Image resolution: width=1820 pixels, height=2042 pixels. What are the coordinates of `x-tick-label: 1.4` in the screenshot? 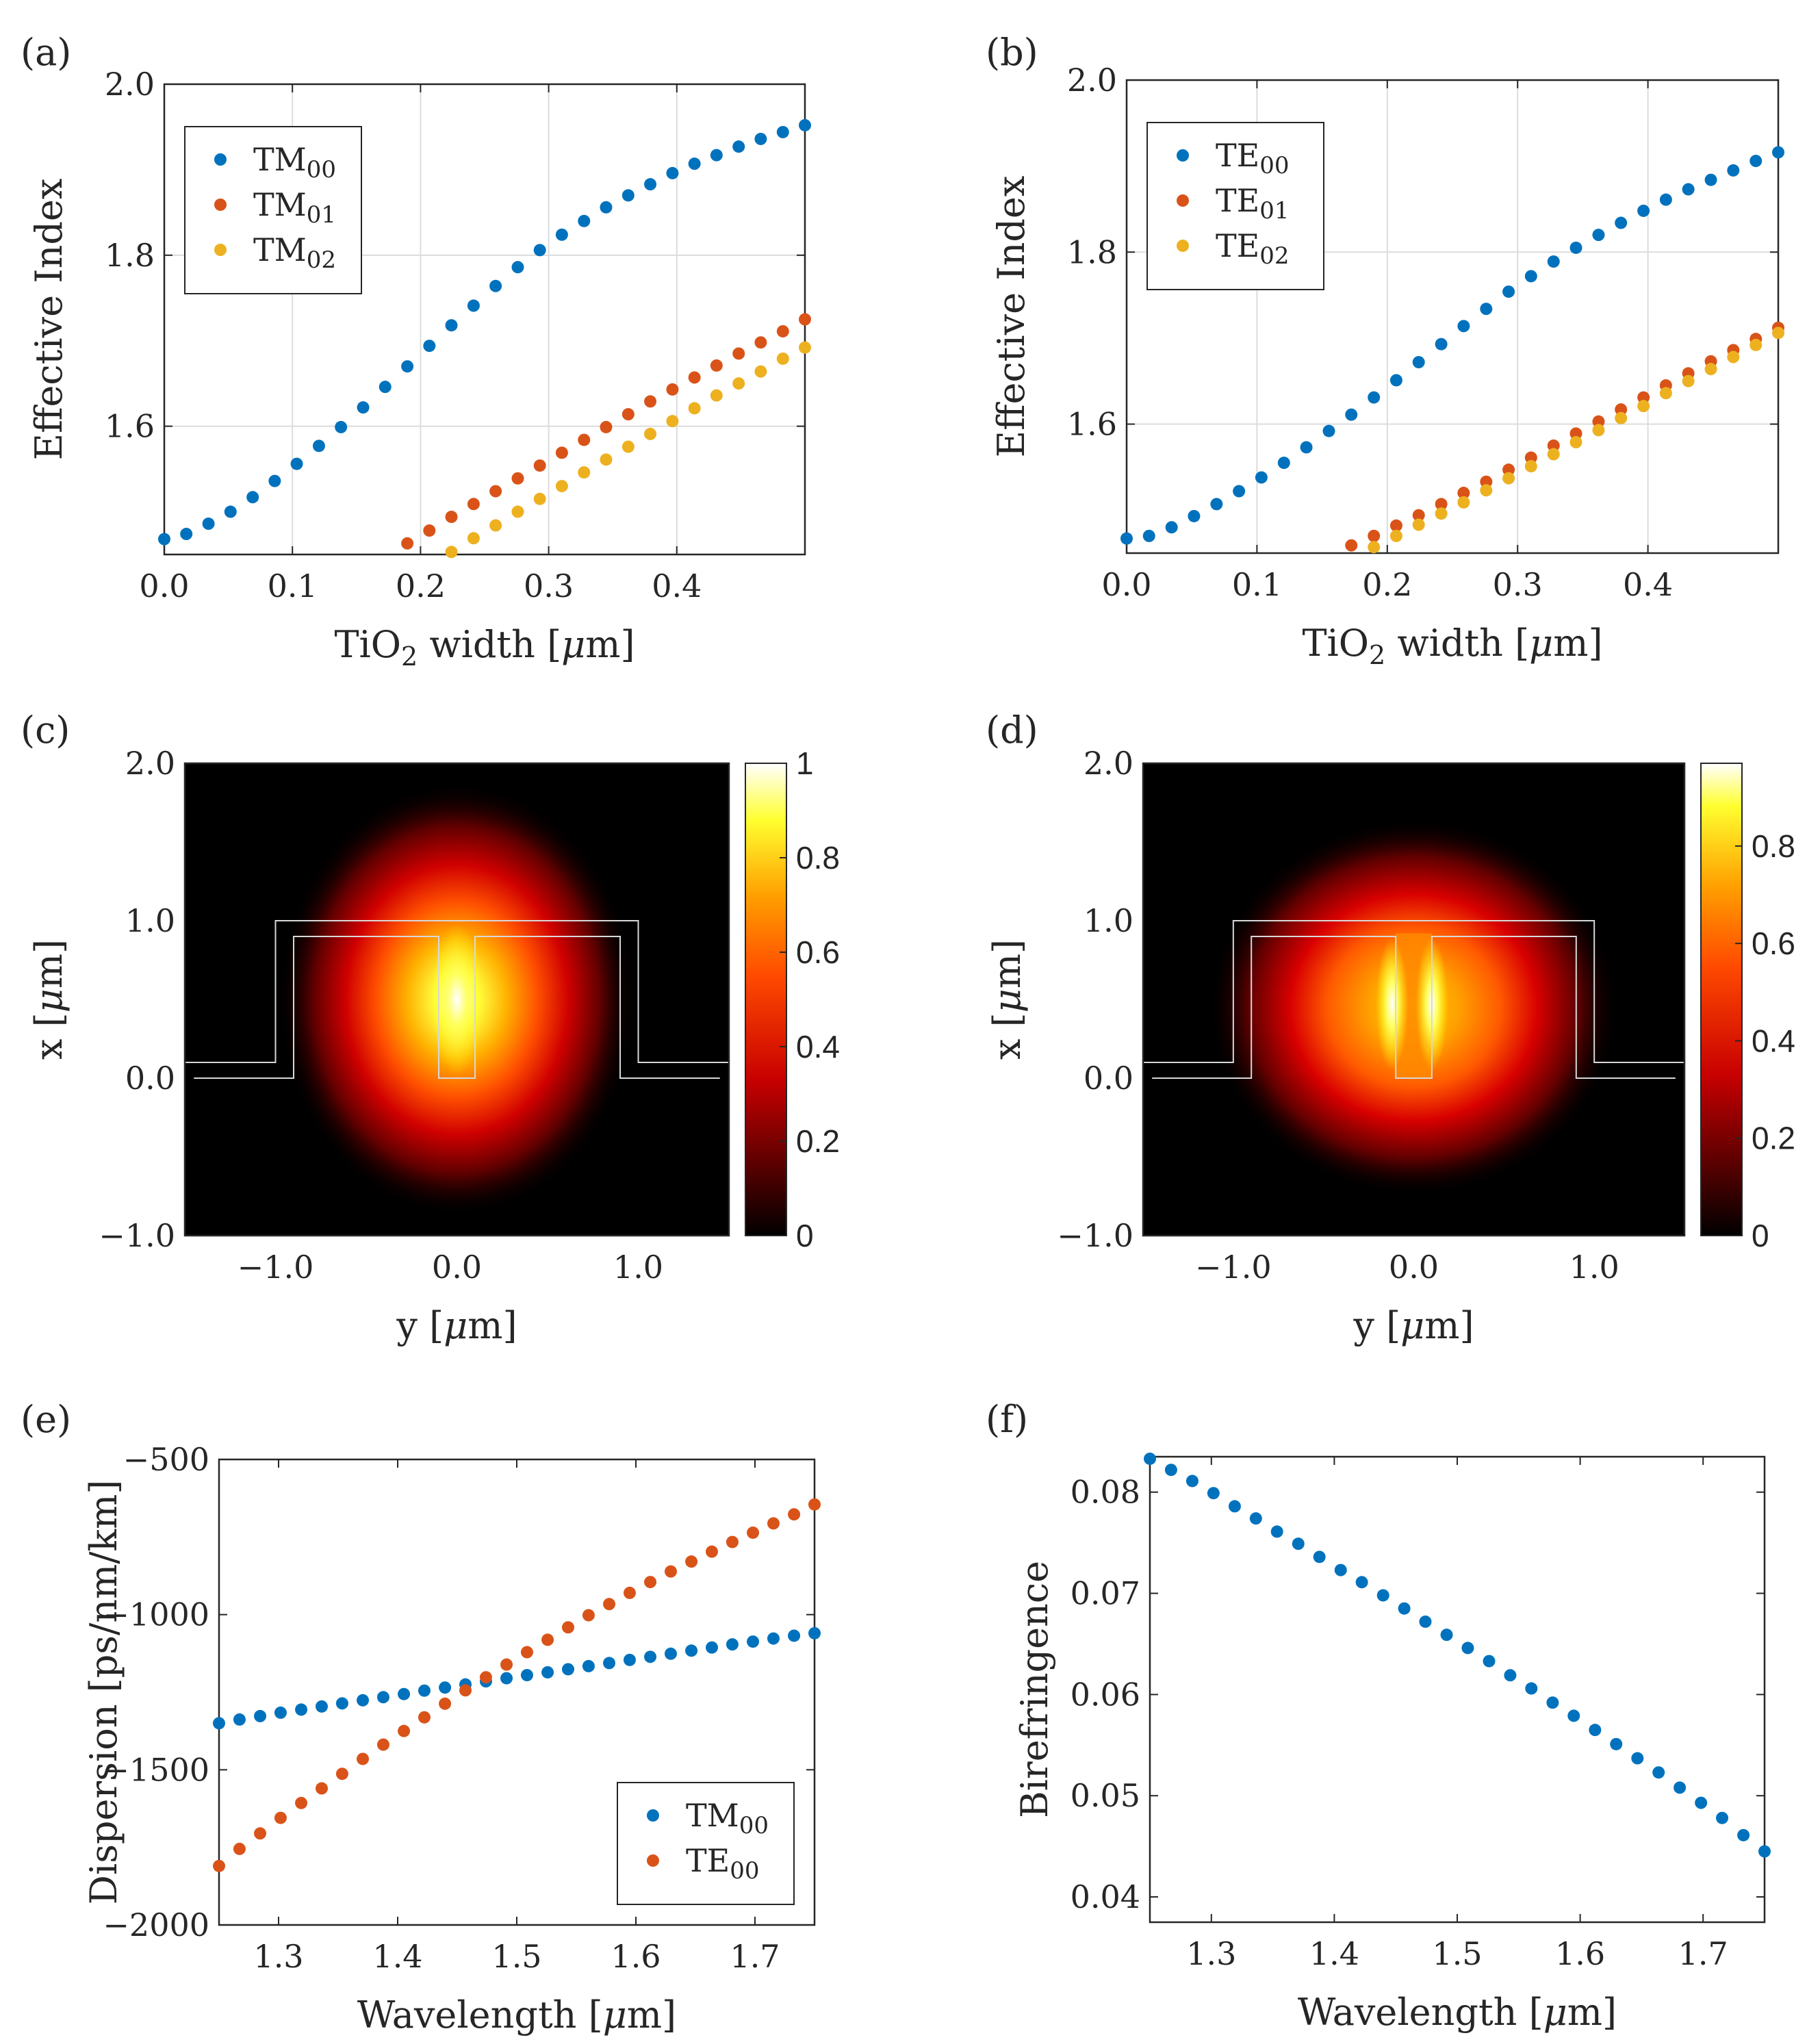 It's located at (397, 1957).